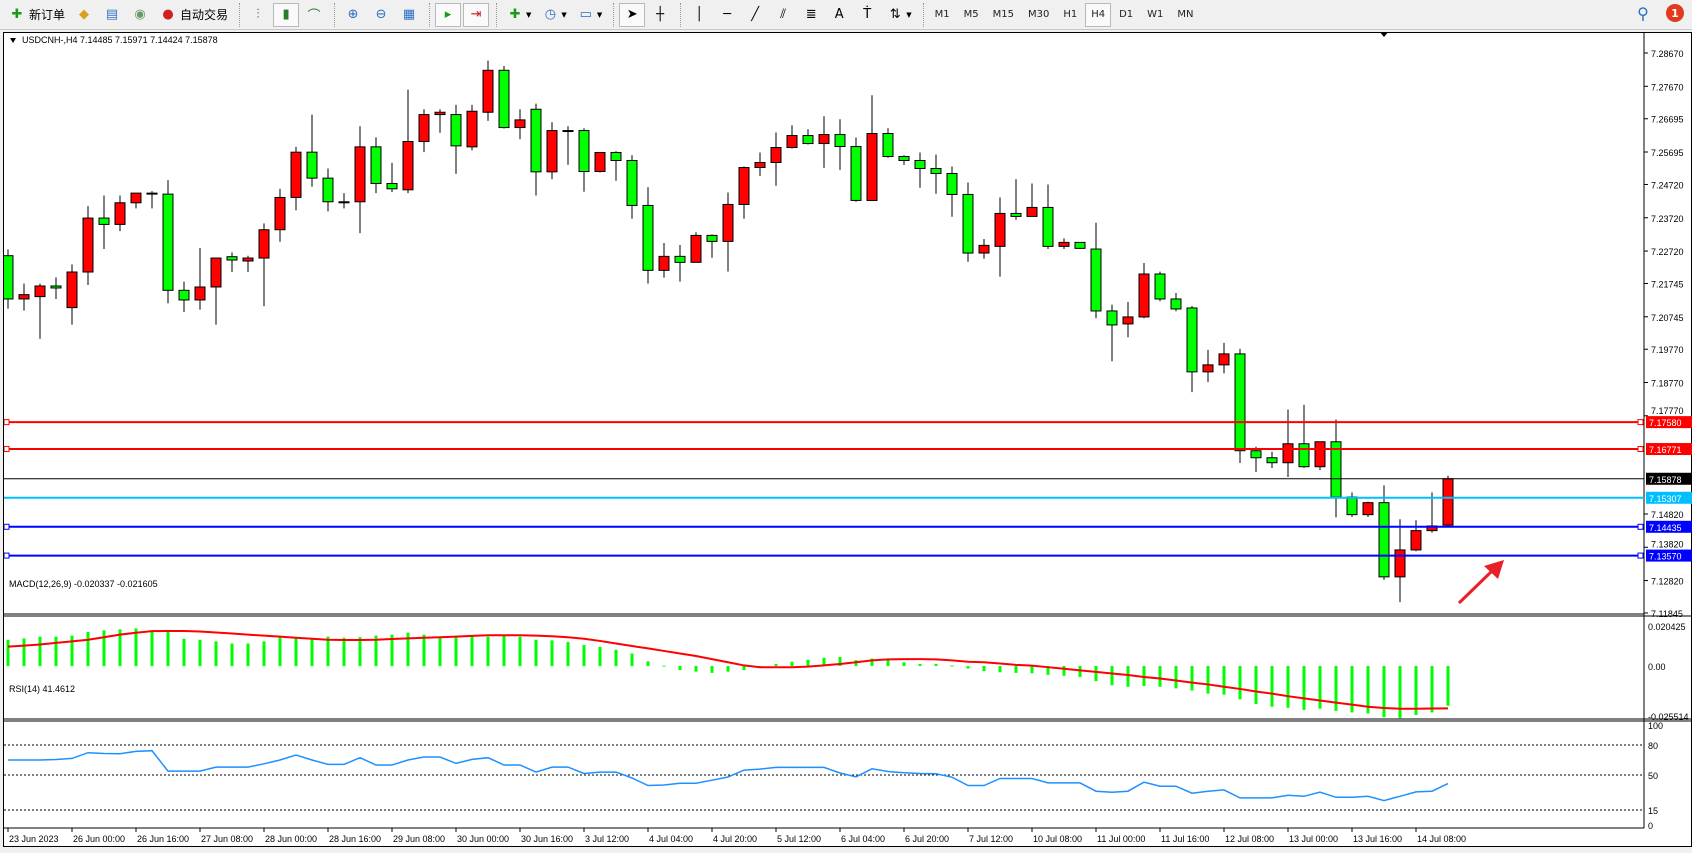  I want to click on bar-chart-button: ⫶, so click(258, 15).